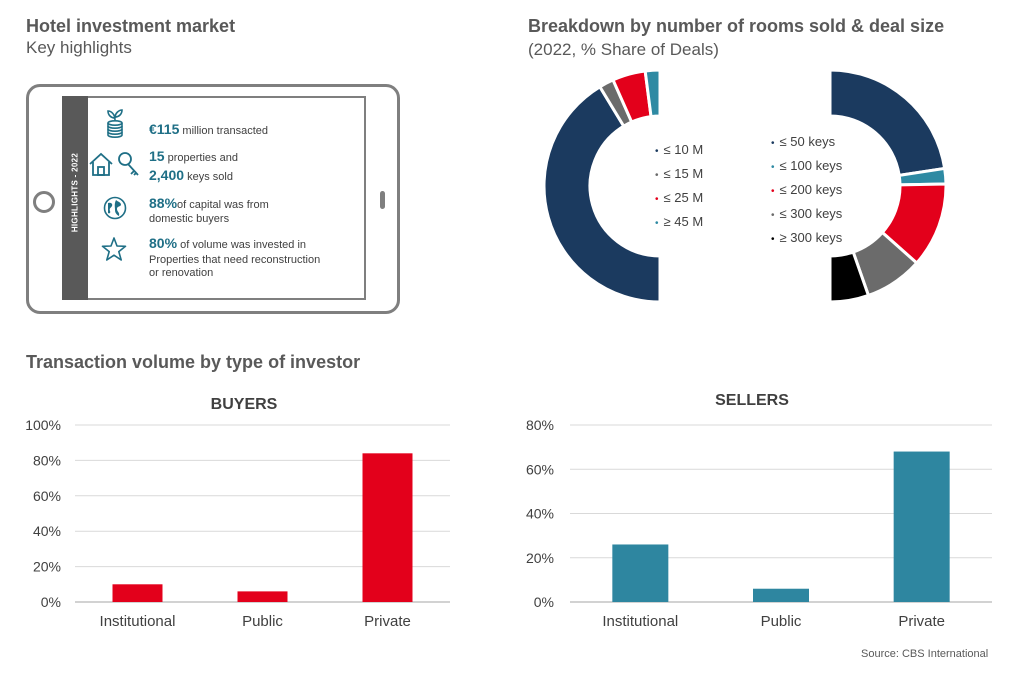  Describe the element at coordinates (235, 260) in the screenshot. I see `highlight-reconstruction-line2: Properties that need reconstruction` at that location.